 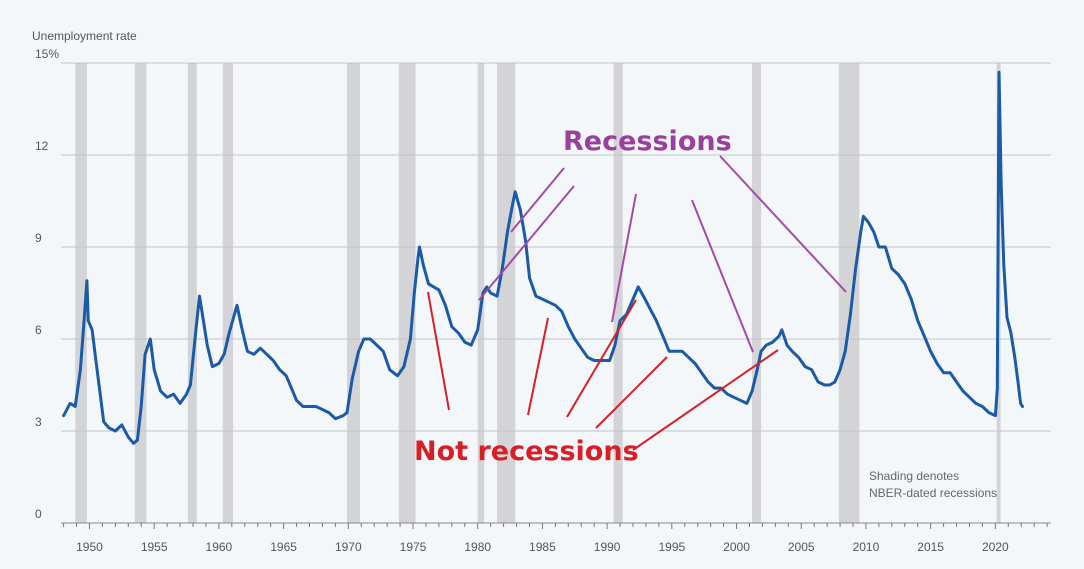 I want to click on y-axis-label: Unemployment rate, so click(x=84, y=36).